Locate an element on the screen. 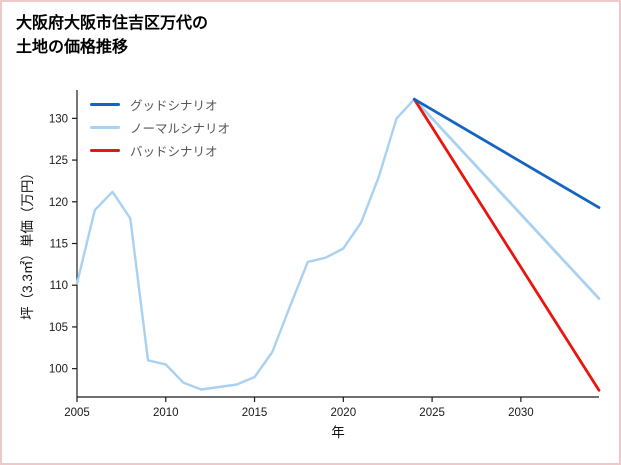 This screenshot has width=621, height=465. svg-text: 110 is located at coordinates (59, 286).